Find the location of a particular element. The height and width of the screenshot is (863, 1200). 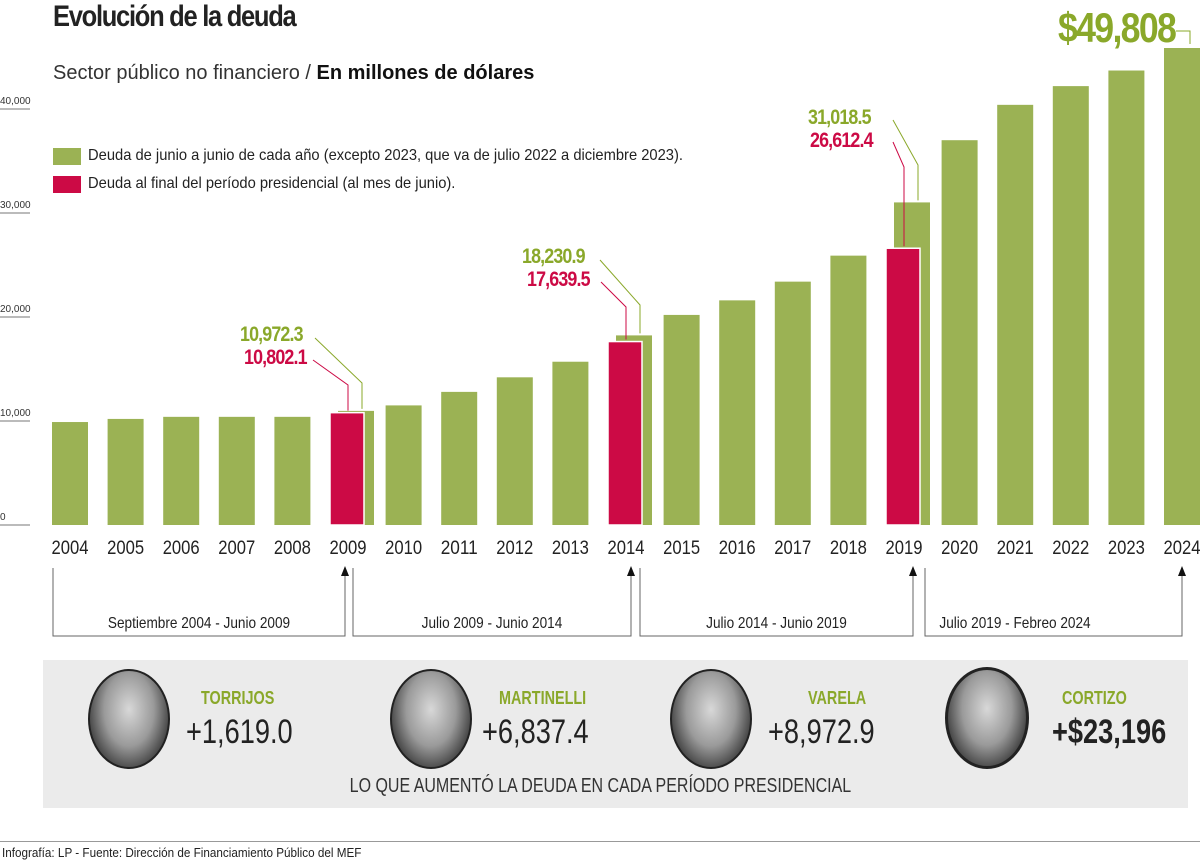

president-name-varela: VARELA is located at coordinates (837, 698).